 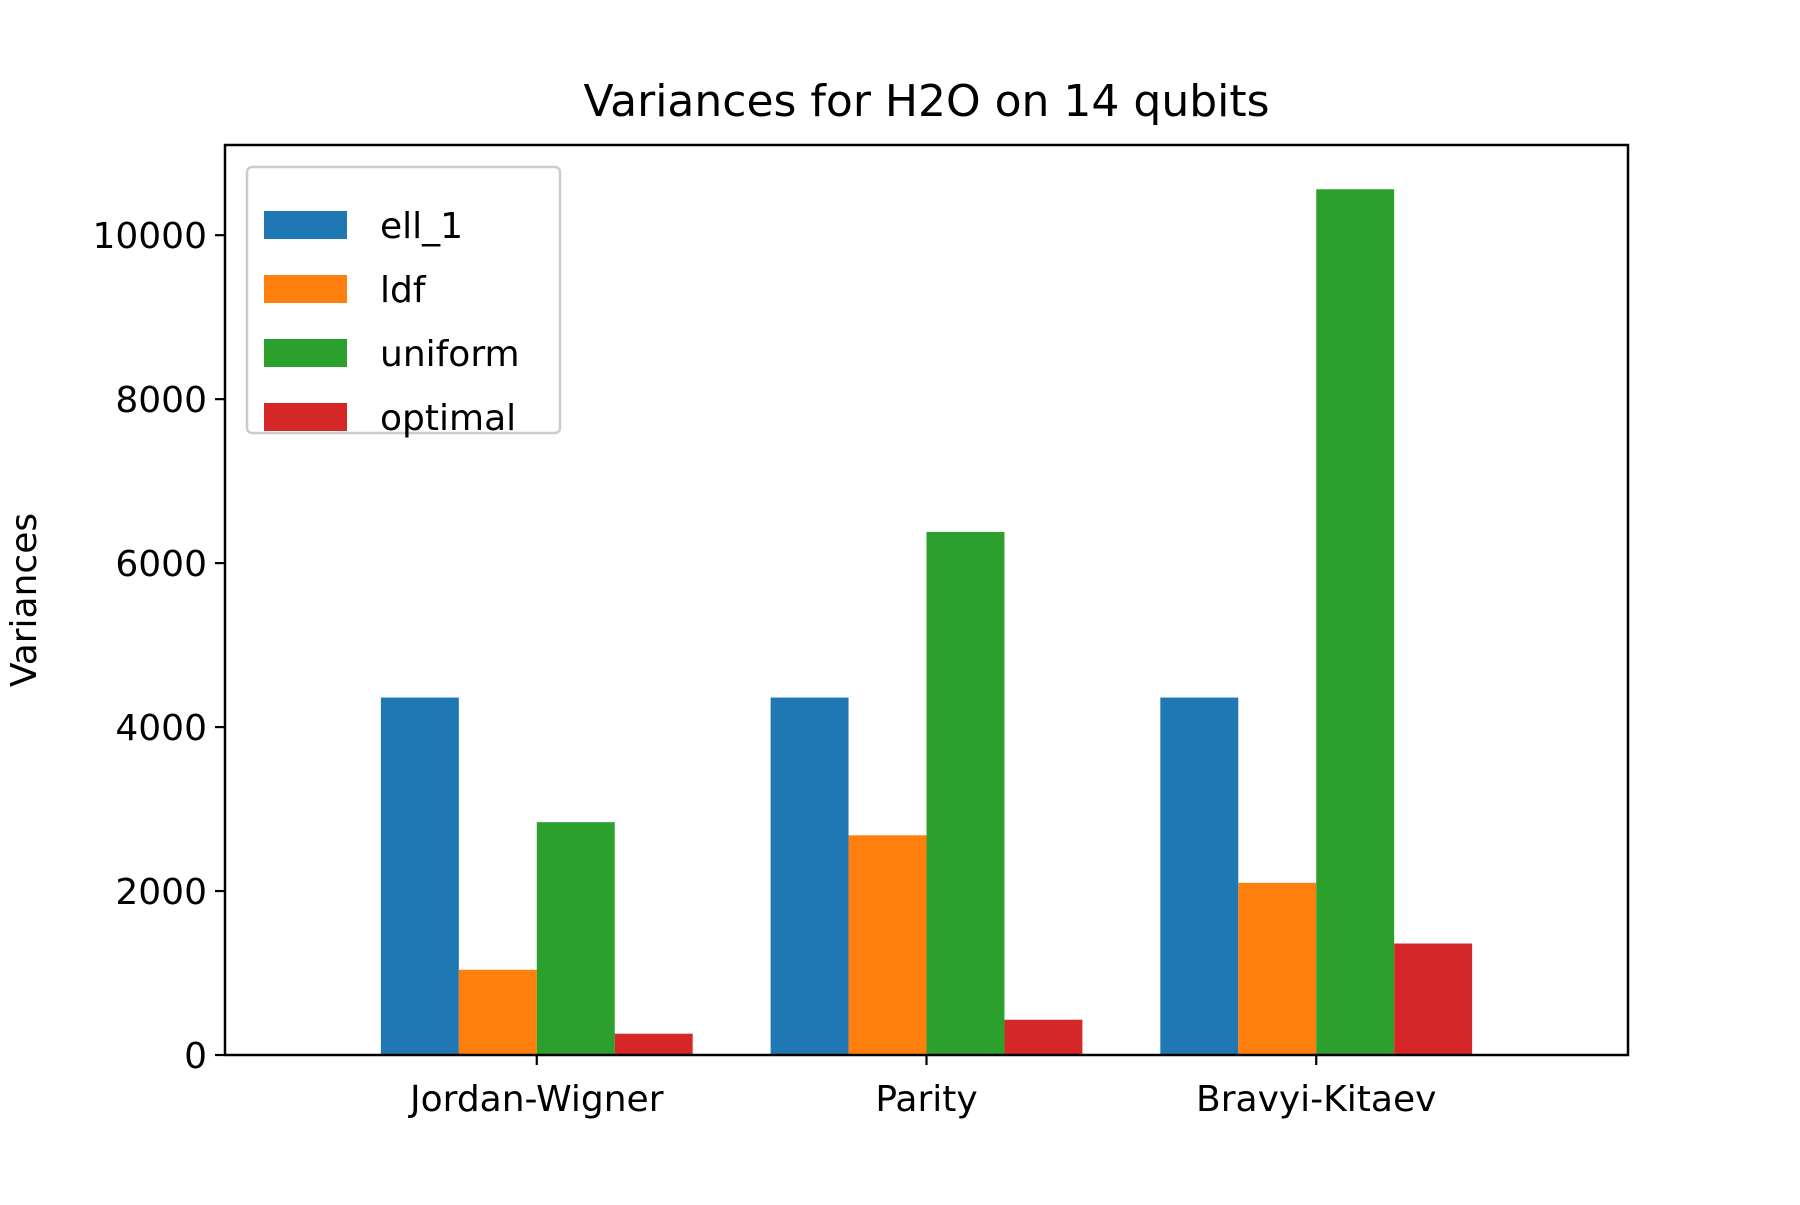 What do you see at coordinates (421, 226) in the screenshot?
I see `legend-label-ell_1: ell_1` at bounding box center [421, 226].